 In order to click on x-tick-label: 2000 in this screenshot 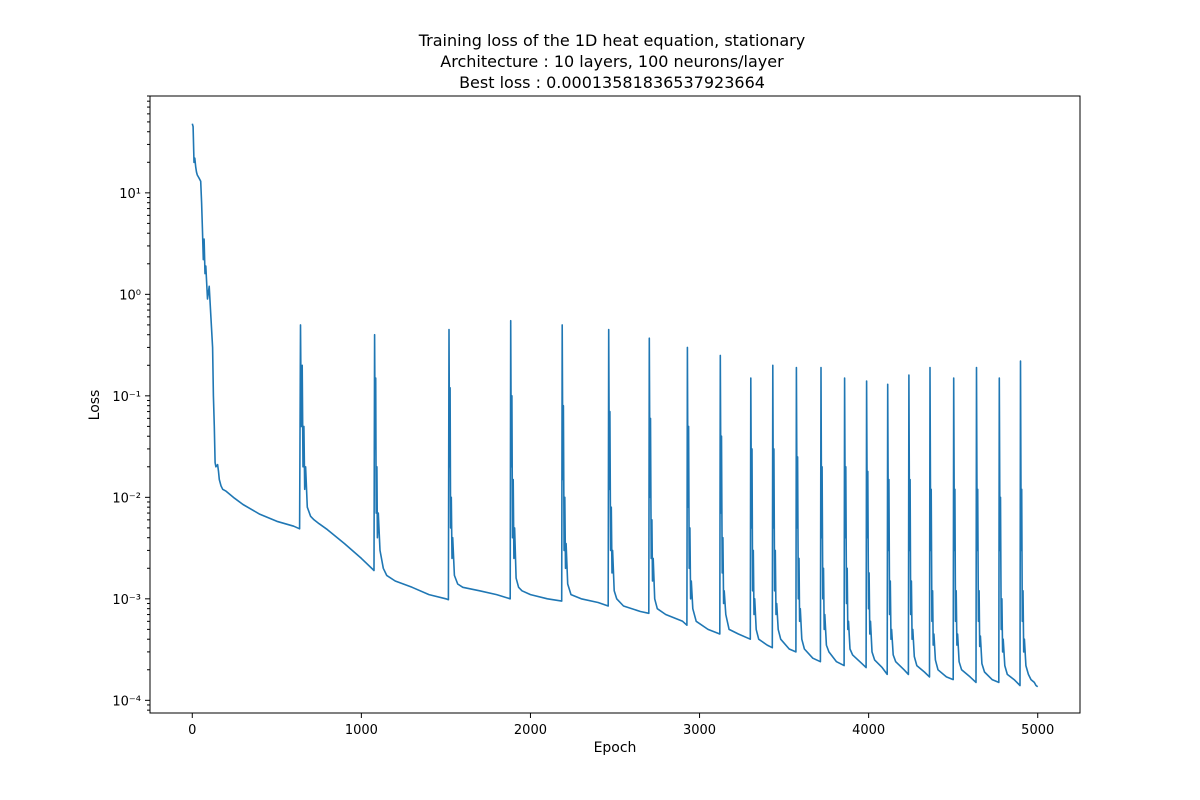, I will do `click(530, 730)`.